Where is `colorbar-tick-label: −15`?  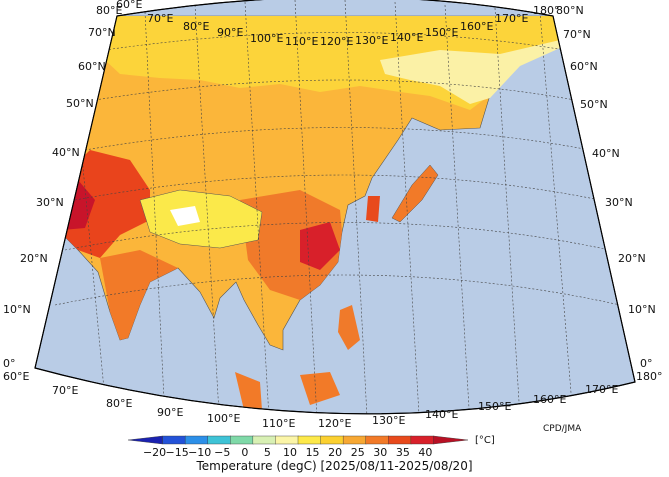
colorbar-tick-label: −15 is located at coordinates (177, 452).